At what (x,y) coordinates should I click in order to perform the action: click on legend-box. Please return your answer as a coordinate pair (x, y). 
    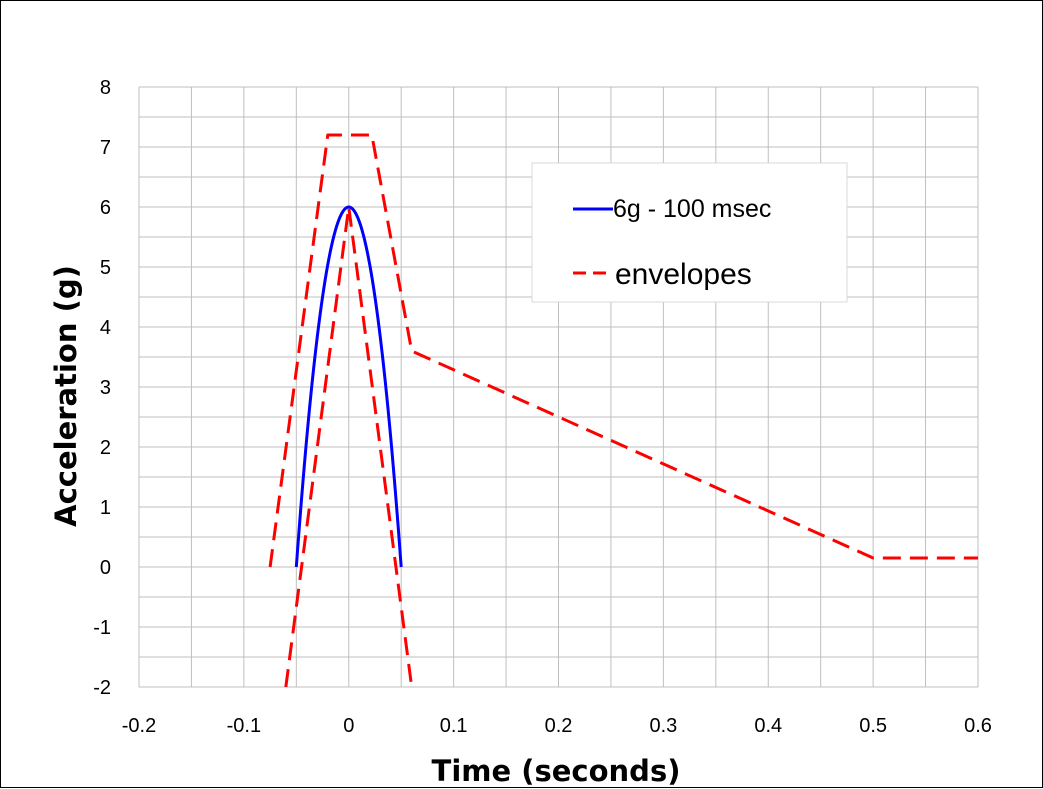
    Looking at the image, I should click on (689, 232).